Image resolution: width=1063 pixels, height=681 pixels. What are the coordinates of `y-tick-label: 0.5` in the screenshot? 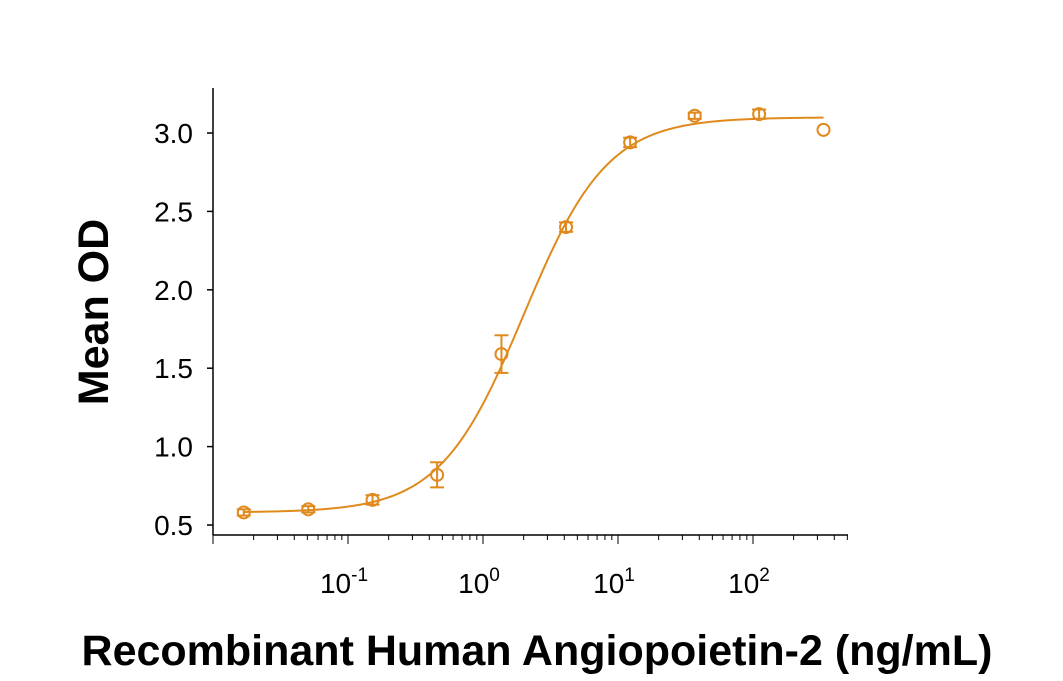 It's located at (173, 525).